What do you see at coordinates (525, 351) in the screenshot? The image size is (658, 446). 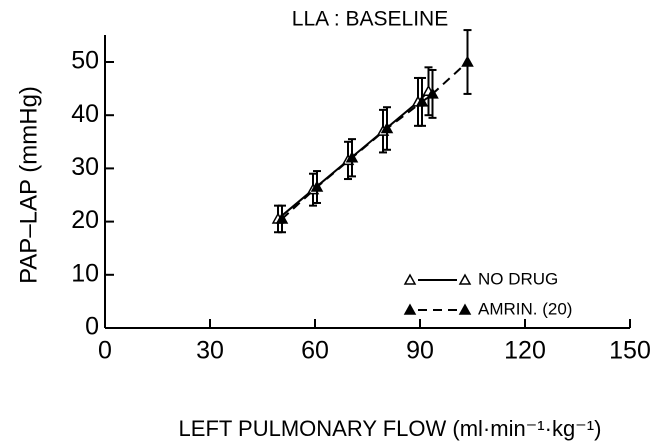 I see `x-tick-label: 120` at bounding box center [525, 351].